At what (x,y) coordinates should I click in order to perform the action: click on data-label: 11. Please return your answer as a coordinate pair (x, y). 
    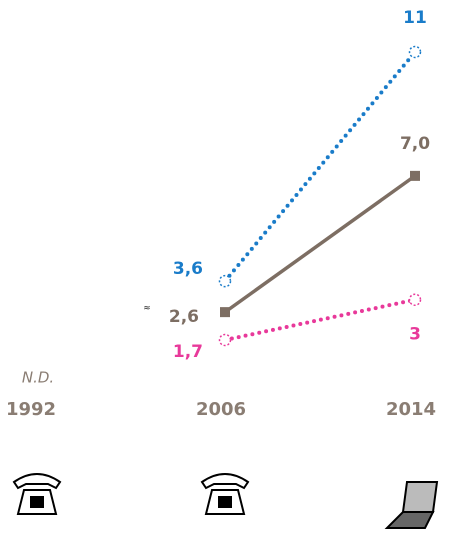
    Looking at the image, I should click on (415, 18).